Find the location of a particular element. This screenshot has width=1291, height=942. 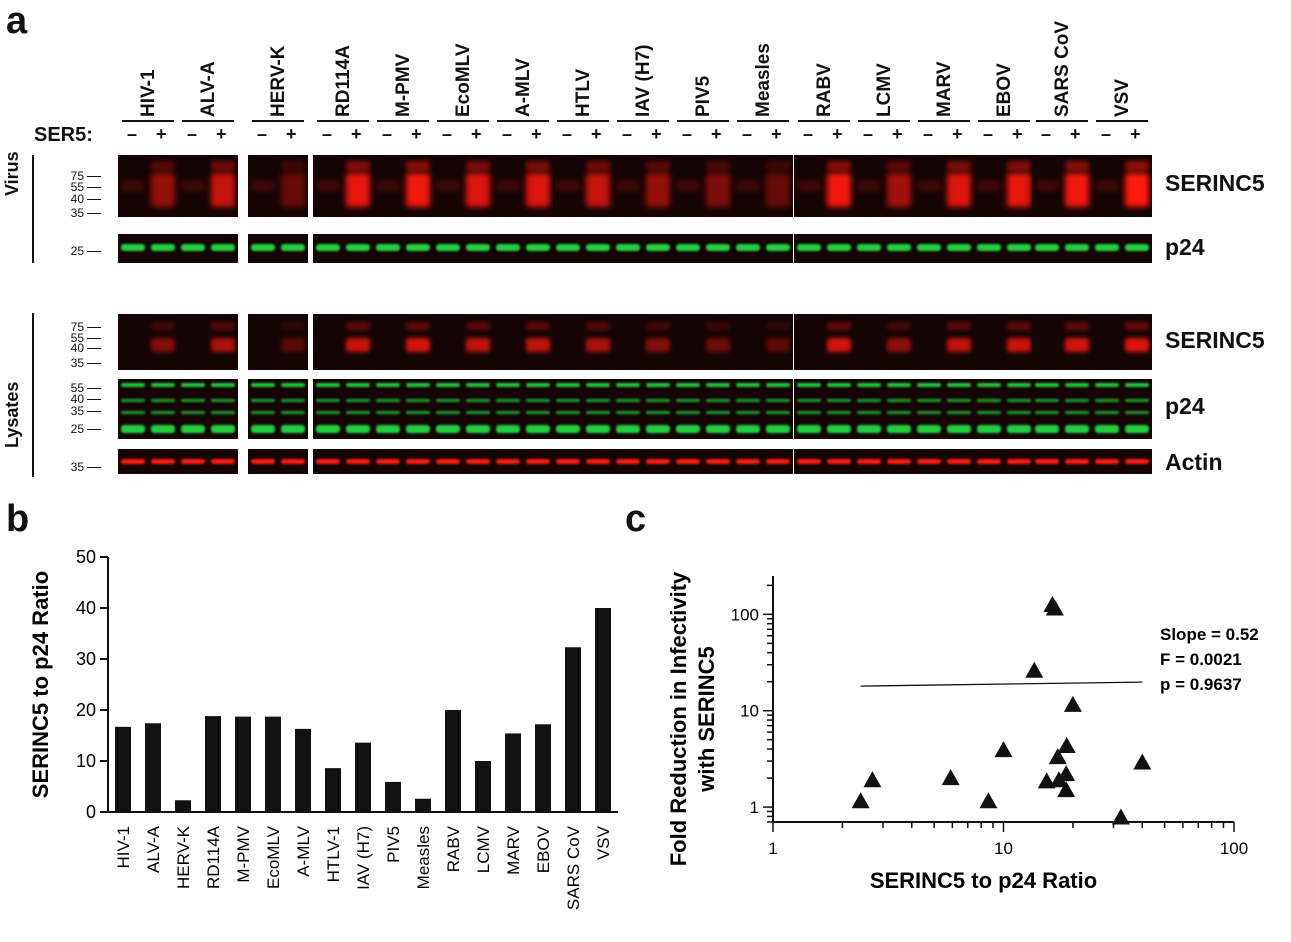

virus-name-label: HERV-K is located at coordinates (278, 81).